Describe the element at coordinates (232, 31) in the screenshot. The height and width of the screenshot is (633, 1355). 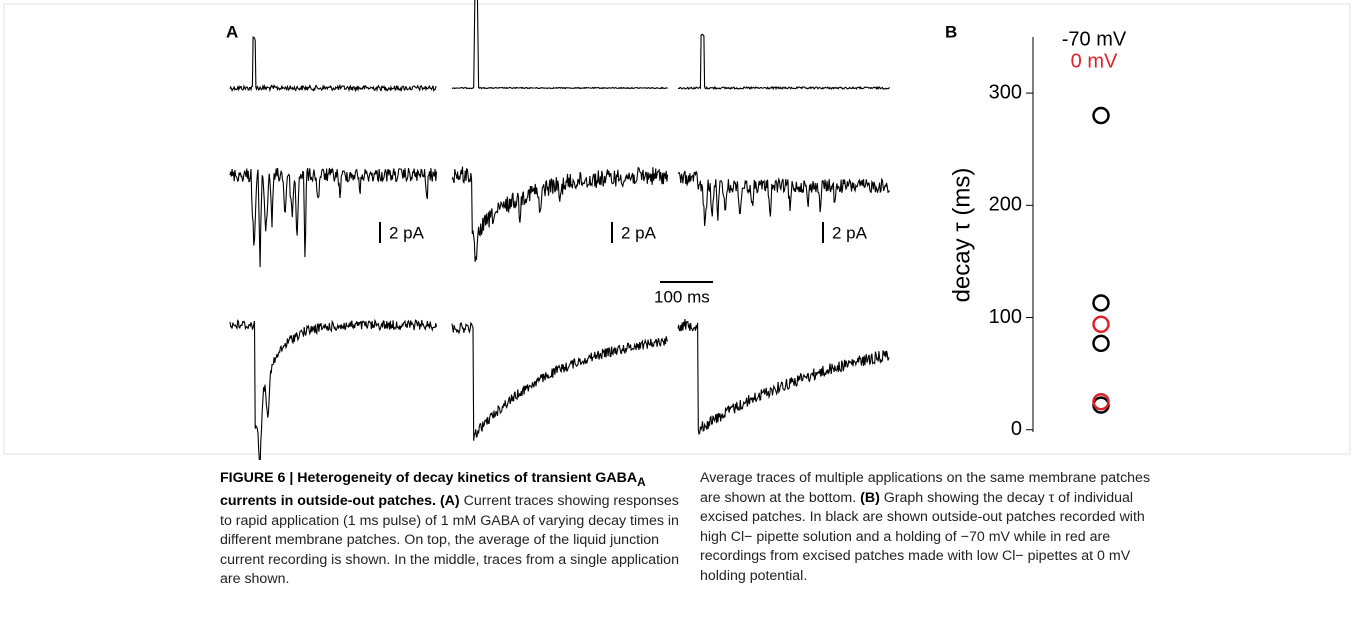
I see `panel-label: A` at that location.